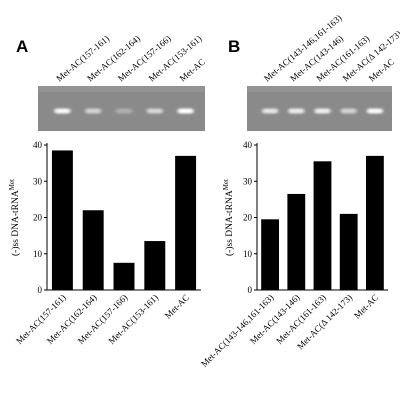 The height and width of the screenshot is (400, 400). Describe the element at coordinates (234, 46) in the screenshot. I see `panel-label-b: B` at that location.